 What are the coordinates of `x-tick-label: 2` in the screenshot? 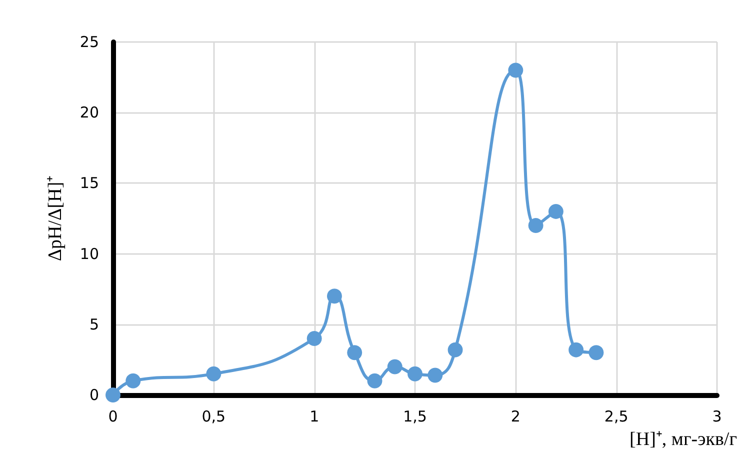 It's located at (515, 417).